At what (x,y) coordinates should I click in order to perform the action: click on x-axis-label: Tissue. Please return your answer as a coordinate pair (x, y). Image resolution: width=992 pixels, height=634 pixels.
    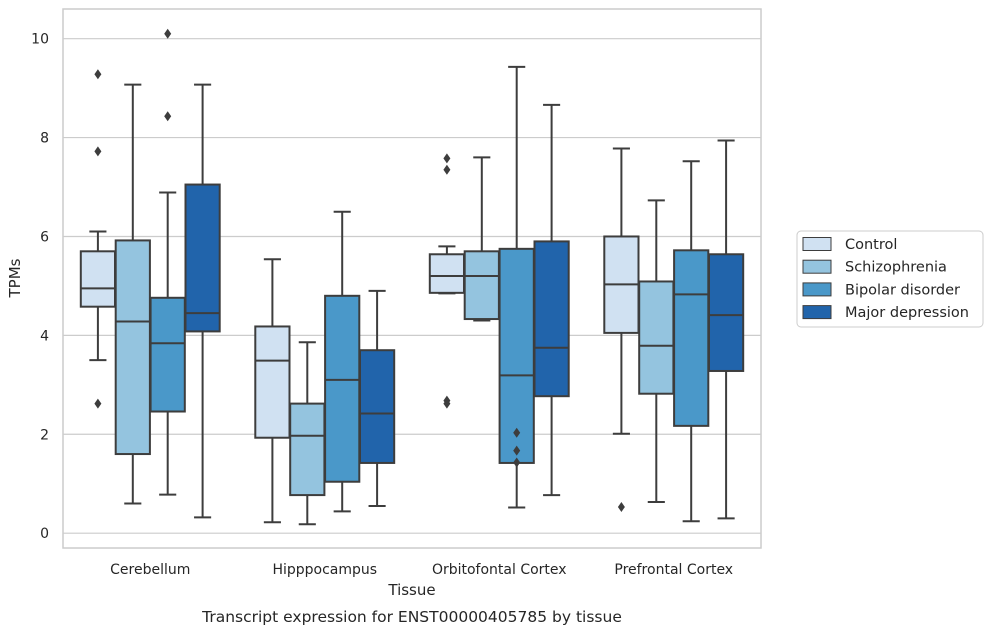
    Looking at the image, I should click on (411, 590).